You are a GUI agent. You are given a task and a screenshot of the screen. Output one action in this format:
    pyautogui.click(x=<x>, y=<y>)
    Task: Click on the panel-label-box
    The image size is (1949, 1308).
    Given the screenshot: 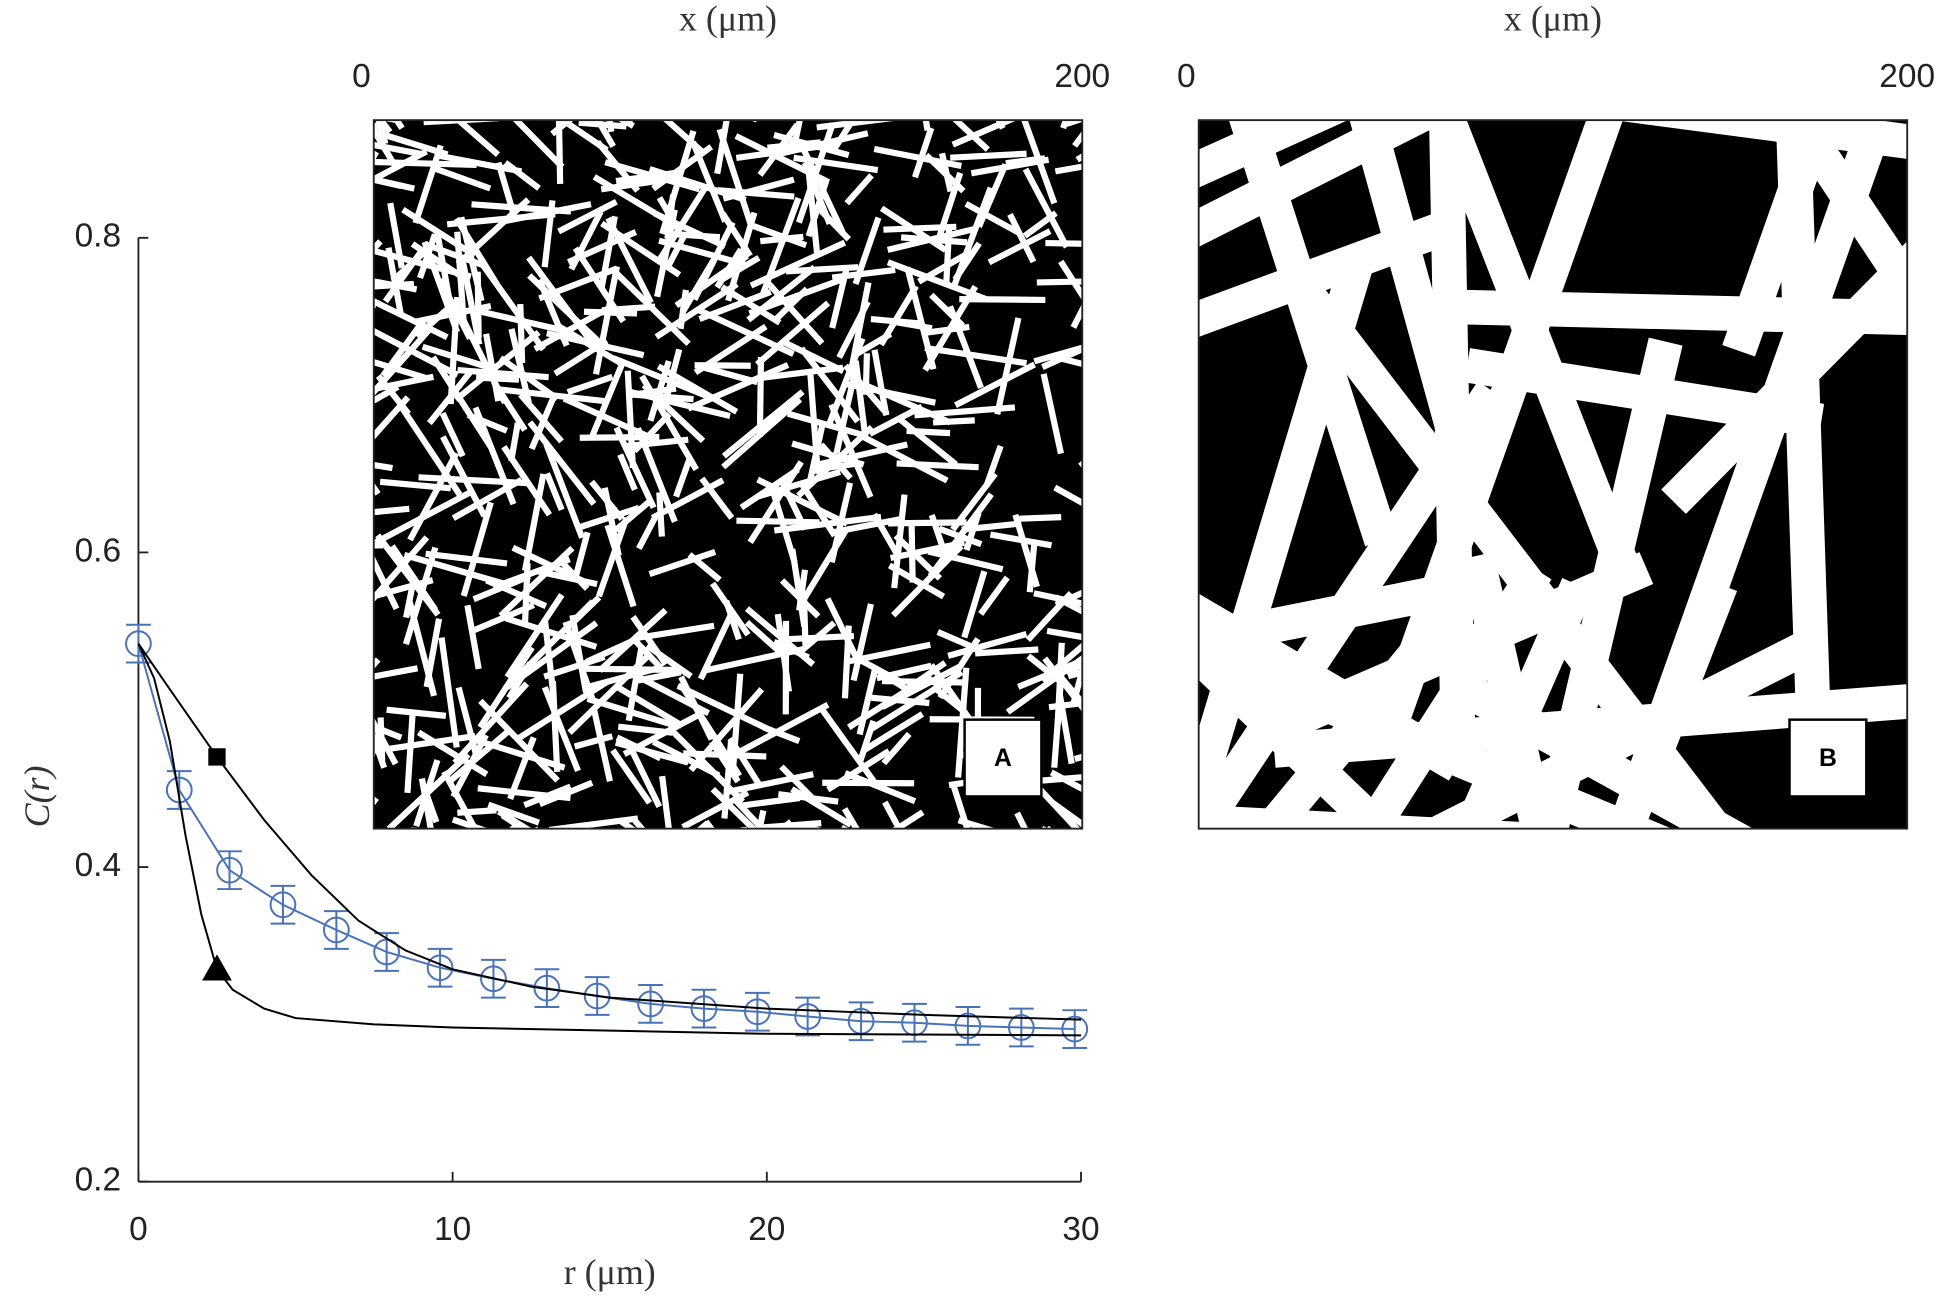 What is the action you would take?
    pyautogui.click(x=1828, y=758)
    